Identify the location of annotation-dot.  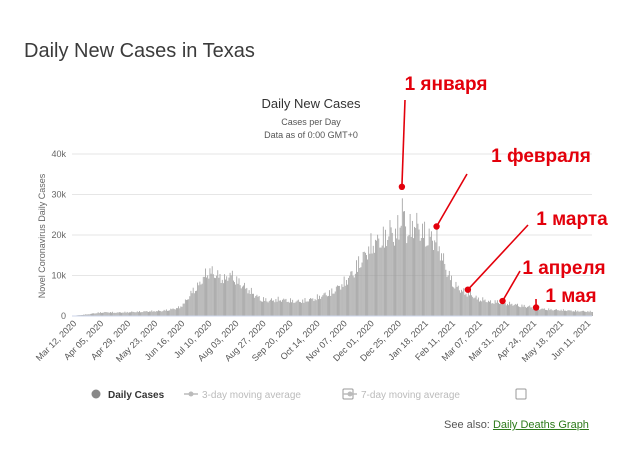
(536, 307).